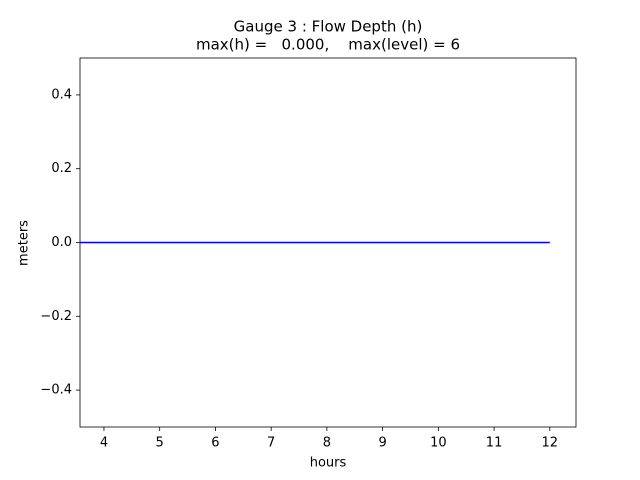  I want to click on y-tick-label: 0.2, so click(61, 168).